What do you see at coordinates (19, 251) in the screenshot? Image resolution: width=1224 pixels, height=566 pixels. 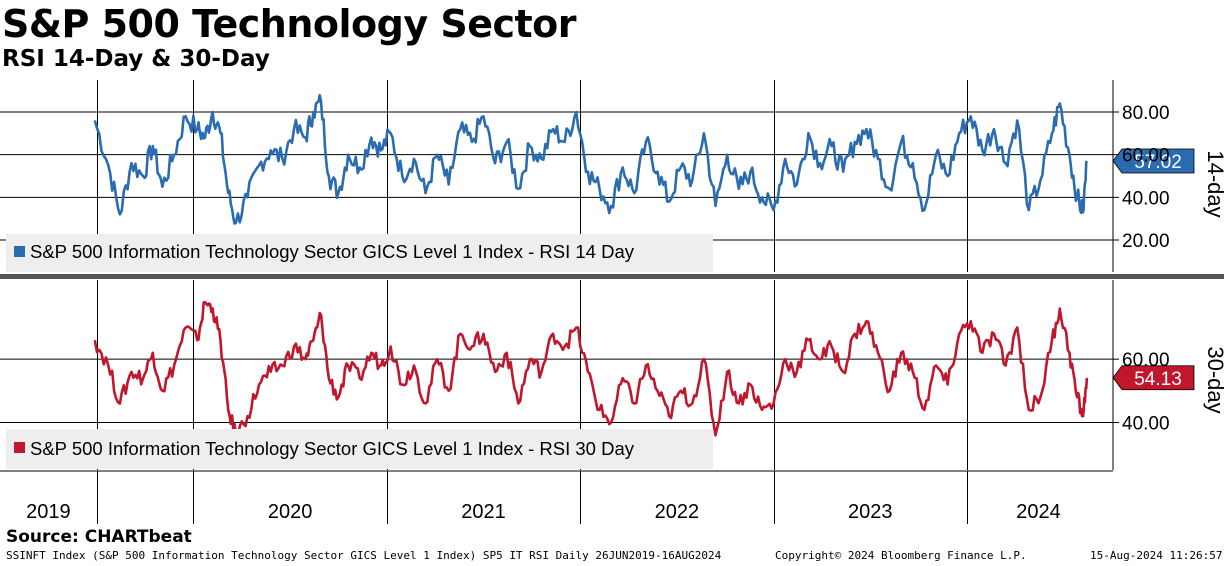 I see `rsi14-legend-swatch` at bounding box center [19, 251].